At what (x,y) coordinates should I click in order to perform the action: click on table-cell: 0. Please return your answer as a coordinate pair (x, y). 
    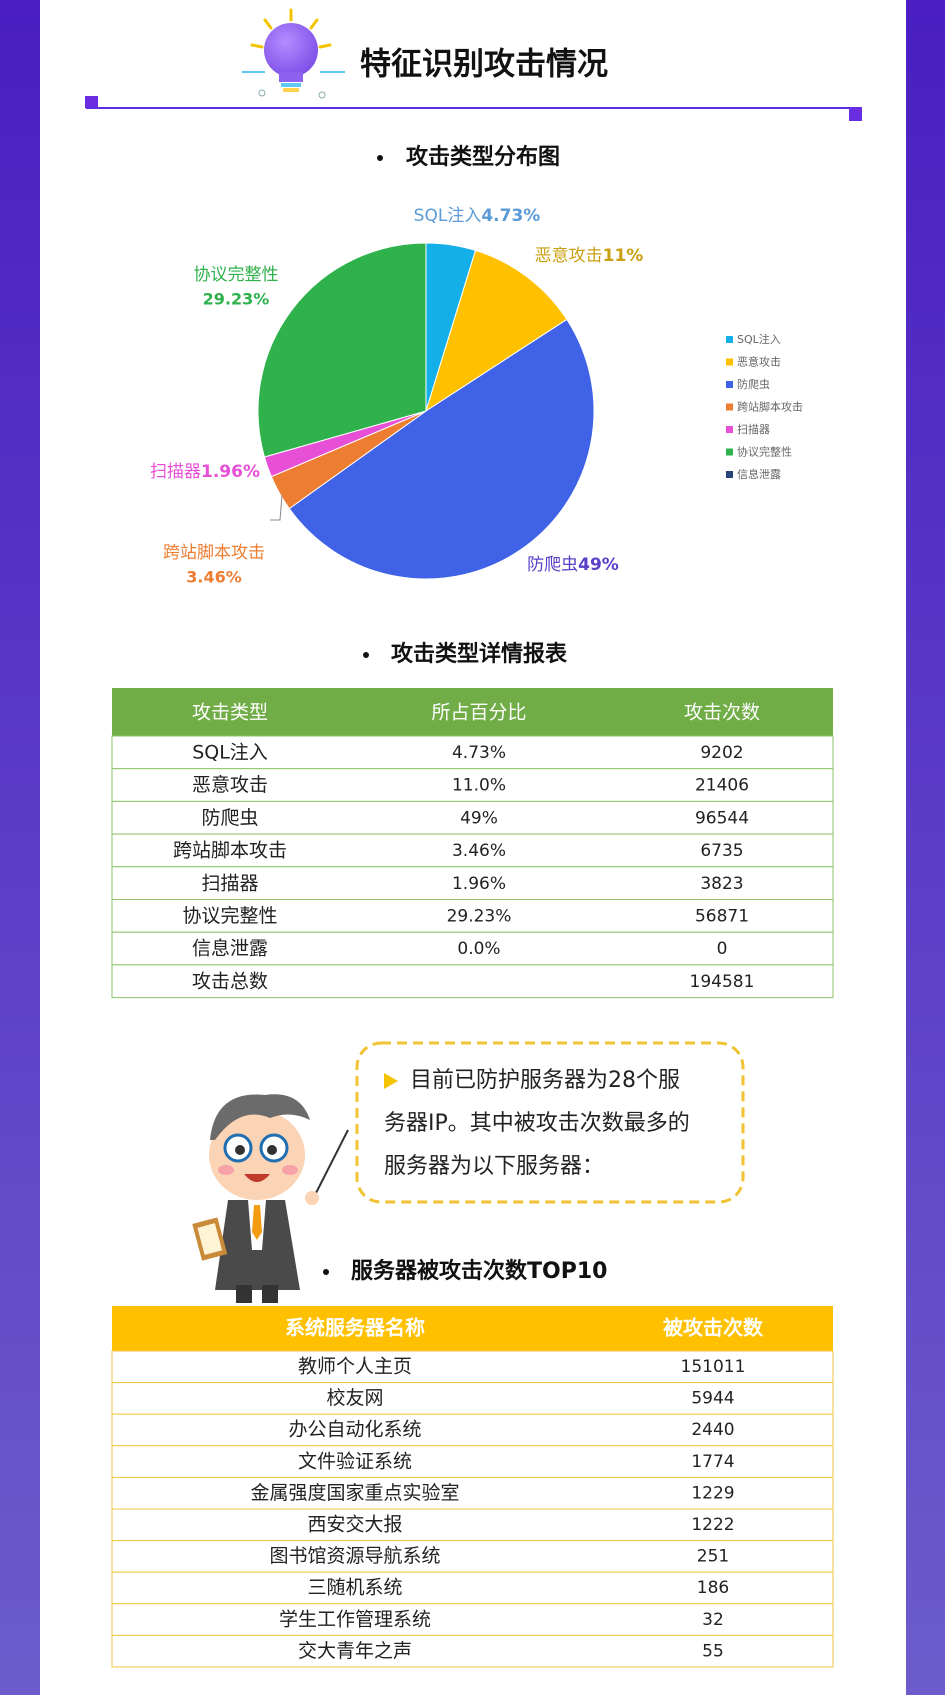
    Looking at the image, I should click on (722, 949).